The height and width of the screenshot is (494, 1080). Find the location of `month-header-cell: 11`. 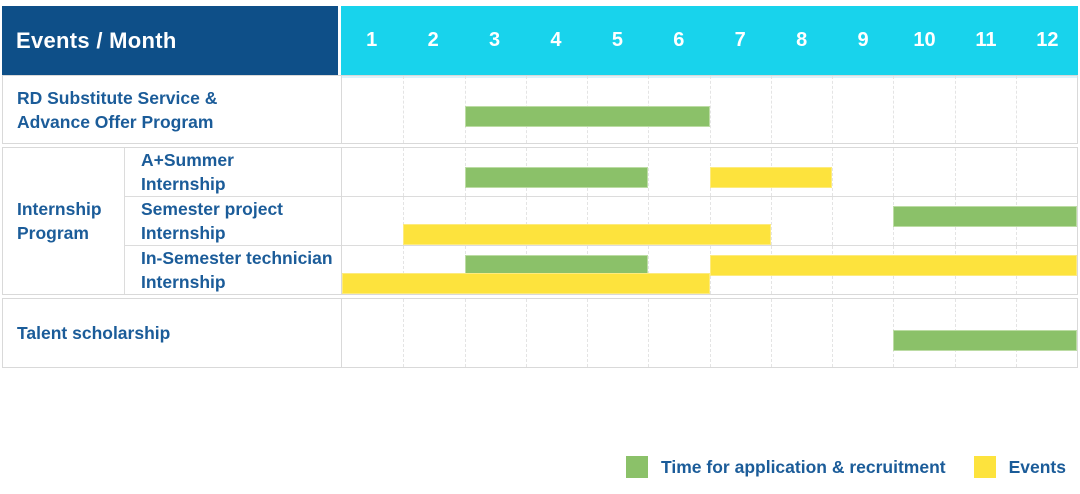

month-header-cell: 11 is located at coordinates (986, 40).